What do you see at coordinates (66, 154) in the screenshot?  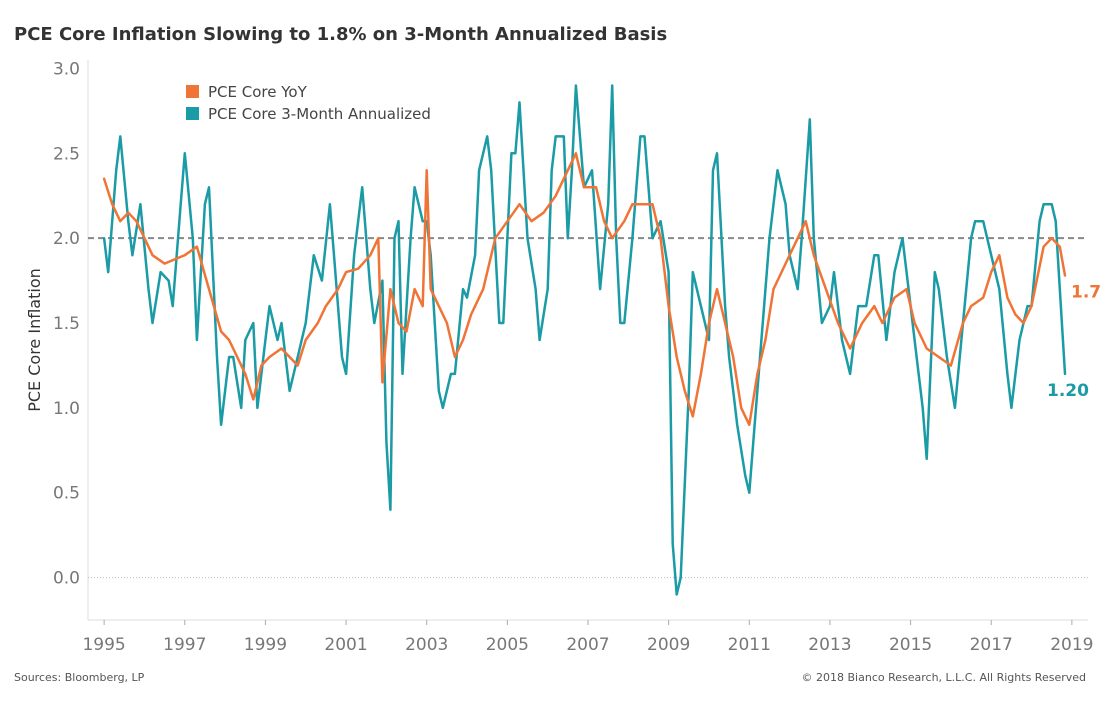 I see `y-tick-label-5: 2.5` at bounding box center [66, 154].